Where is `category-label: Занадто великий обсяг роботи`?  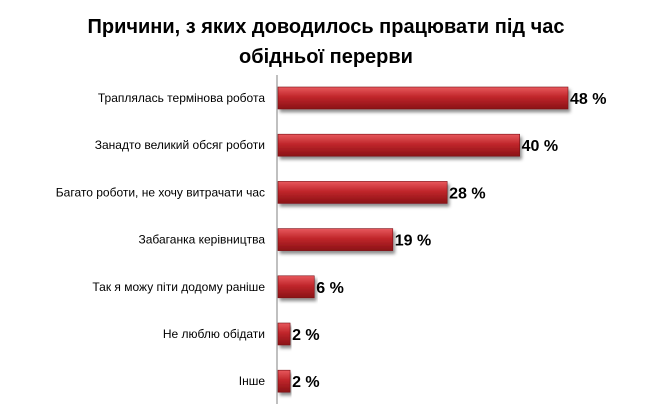
category-label: Занадто великий обсяг роботи is located at coordinates (180, 145).